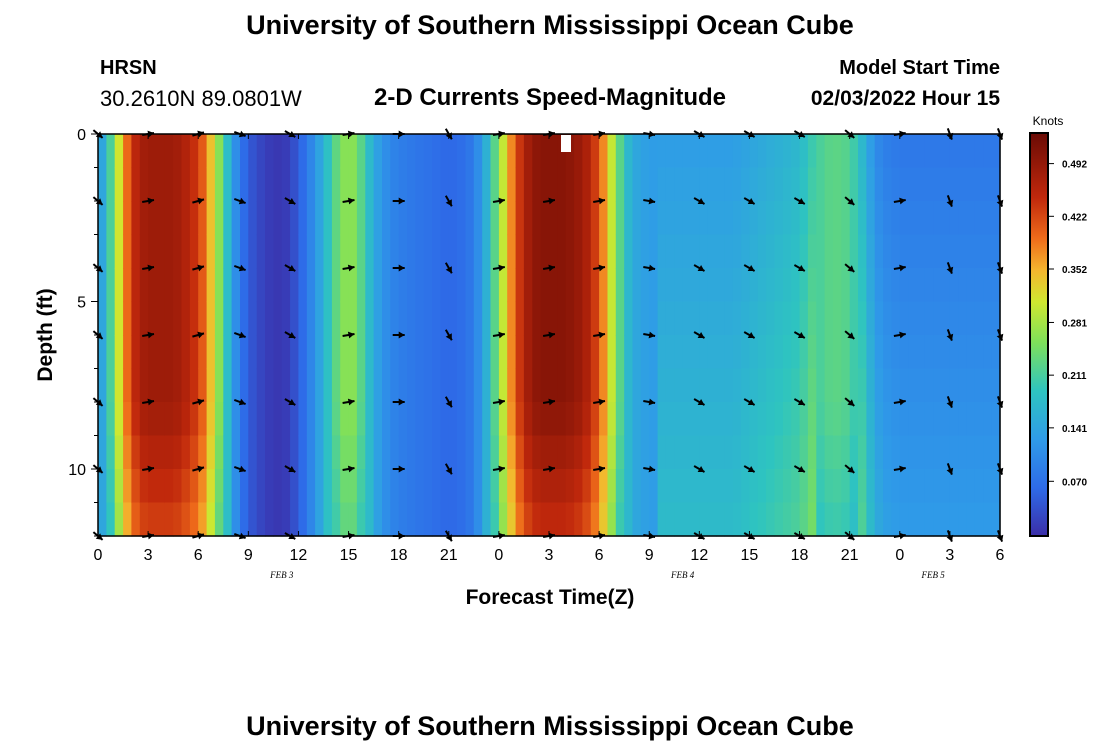 This screenshot has width=1100, height=750. Describe the element at coordinates (599, 555) in the screenshot. I see `x-tick-label: 6` at that location.